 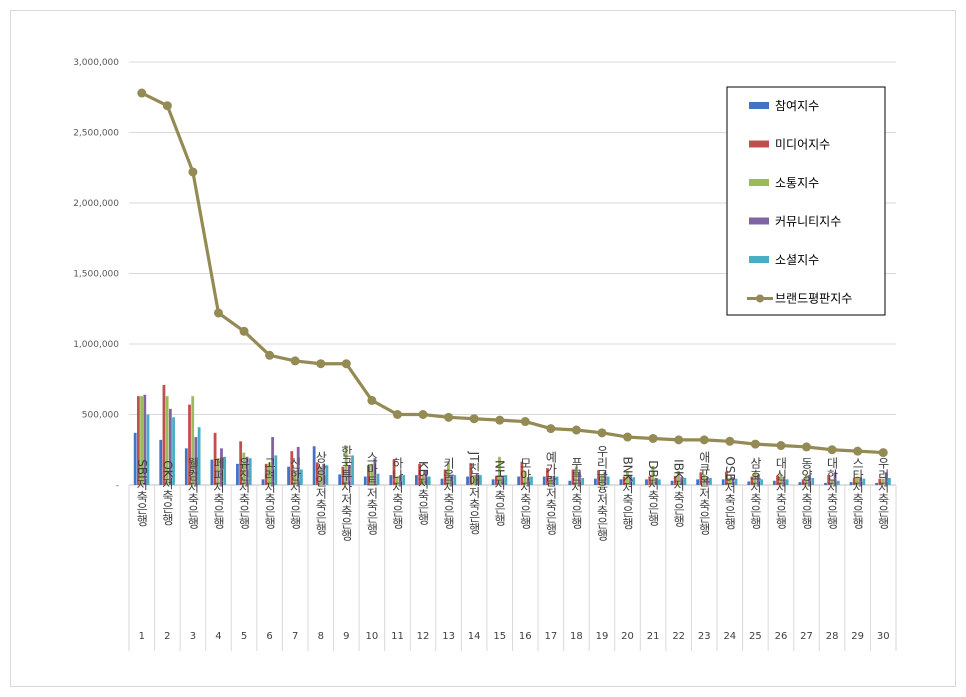 What do you see at coordinates (270, 493) in the screenshot?
I see `category-label: 고려저축은행` at bounding box center [270, 493].